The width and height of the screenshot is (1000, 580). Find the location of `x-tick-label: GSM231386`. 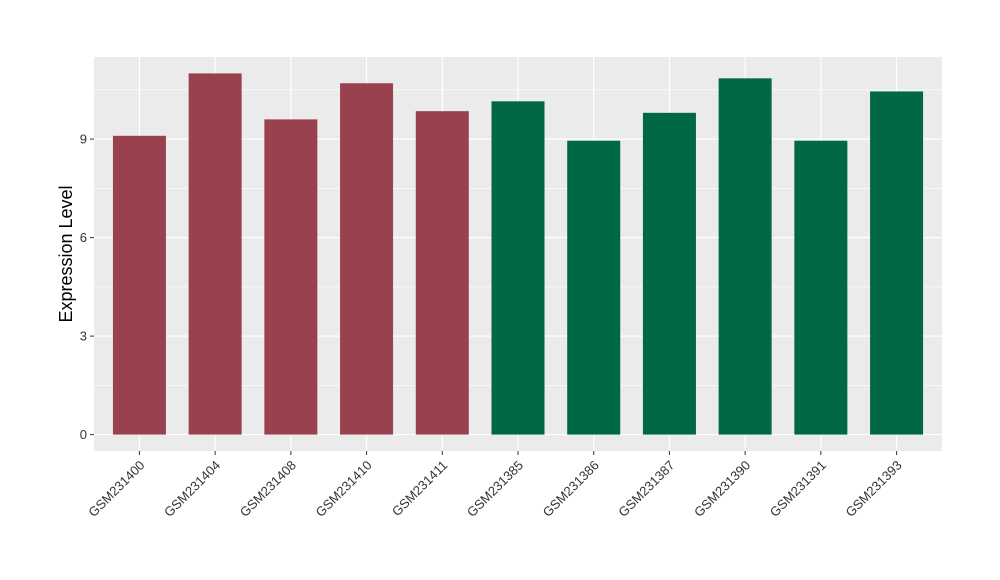

x-tick-label: GSM231386 is located at coordinates (571, 489).